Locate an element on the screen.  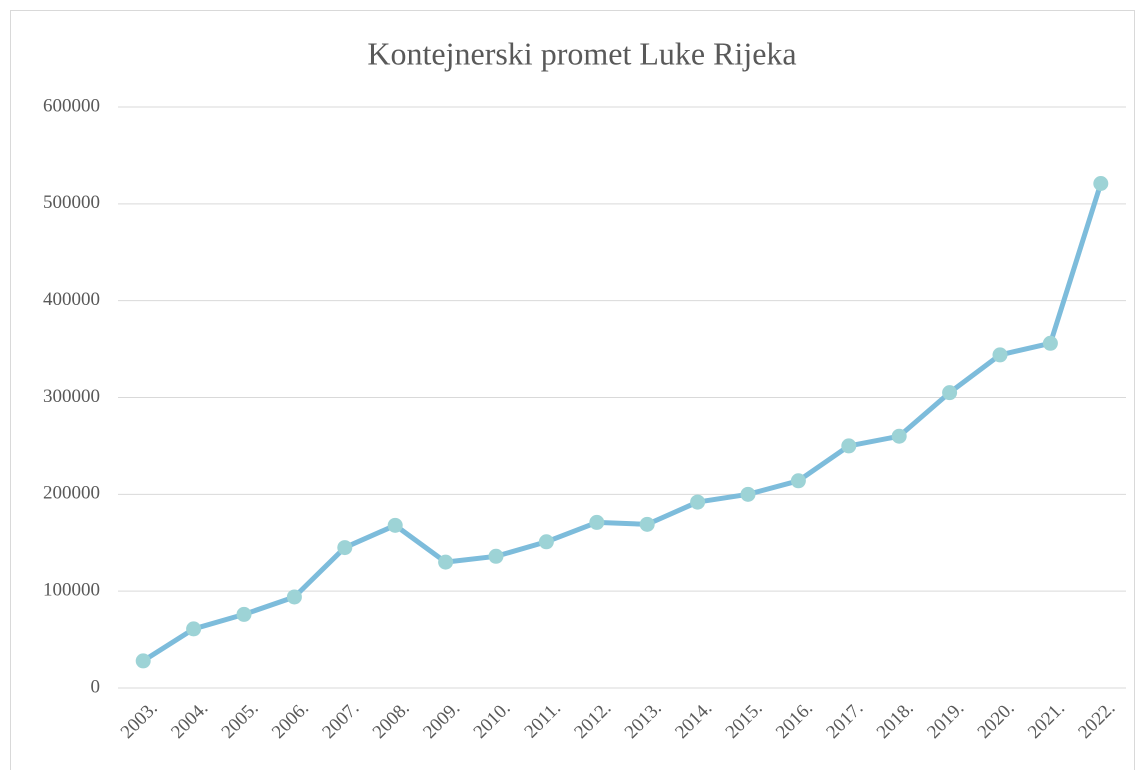
y-tick-label: 0 is located at coordinates (96, 686).